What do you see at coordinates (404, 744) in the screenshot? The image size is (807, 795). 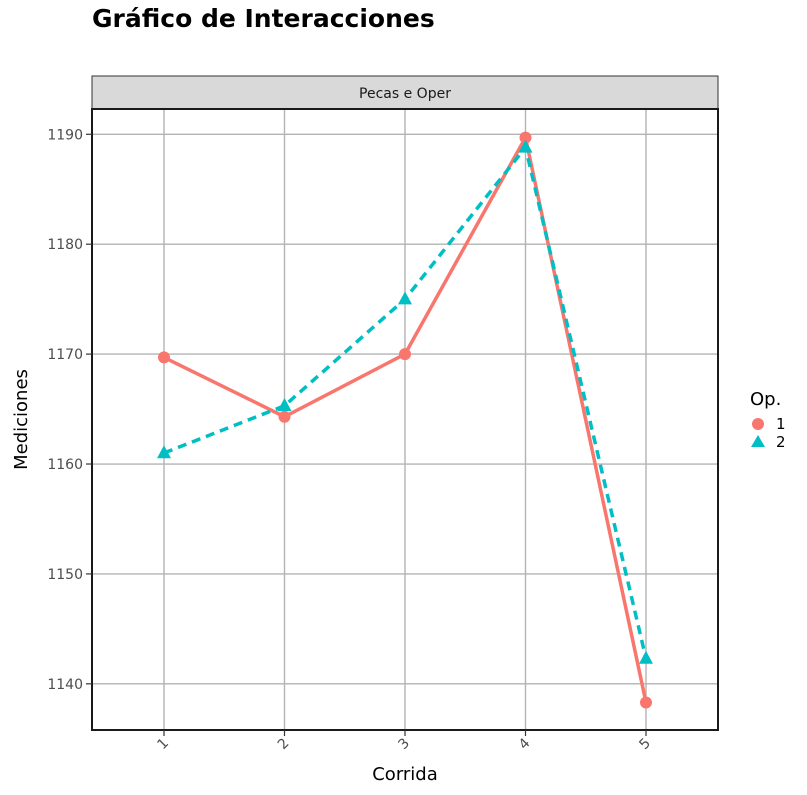 I see `x-tick-label: 3` at bounding box center [404, 744].